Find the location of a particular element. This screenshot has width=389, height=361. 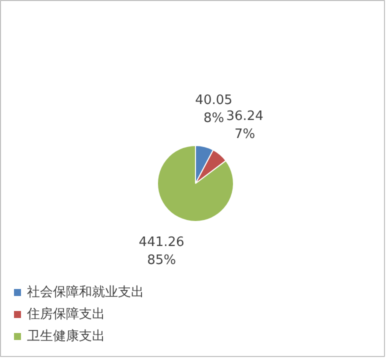

legend-label: 卫生健康支出 is located at coordinates (66, 336).